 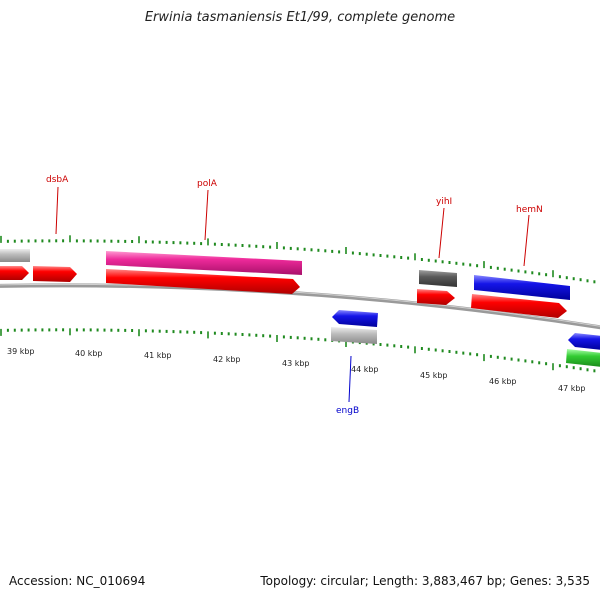 What do you see at coordinates (434, 375) in the screenshot?
I see `kbp-label: 45 kbp` at bounding box center [434, 375].